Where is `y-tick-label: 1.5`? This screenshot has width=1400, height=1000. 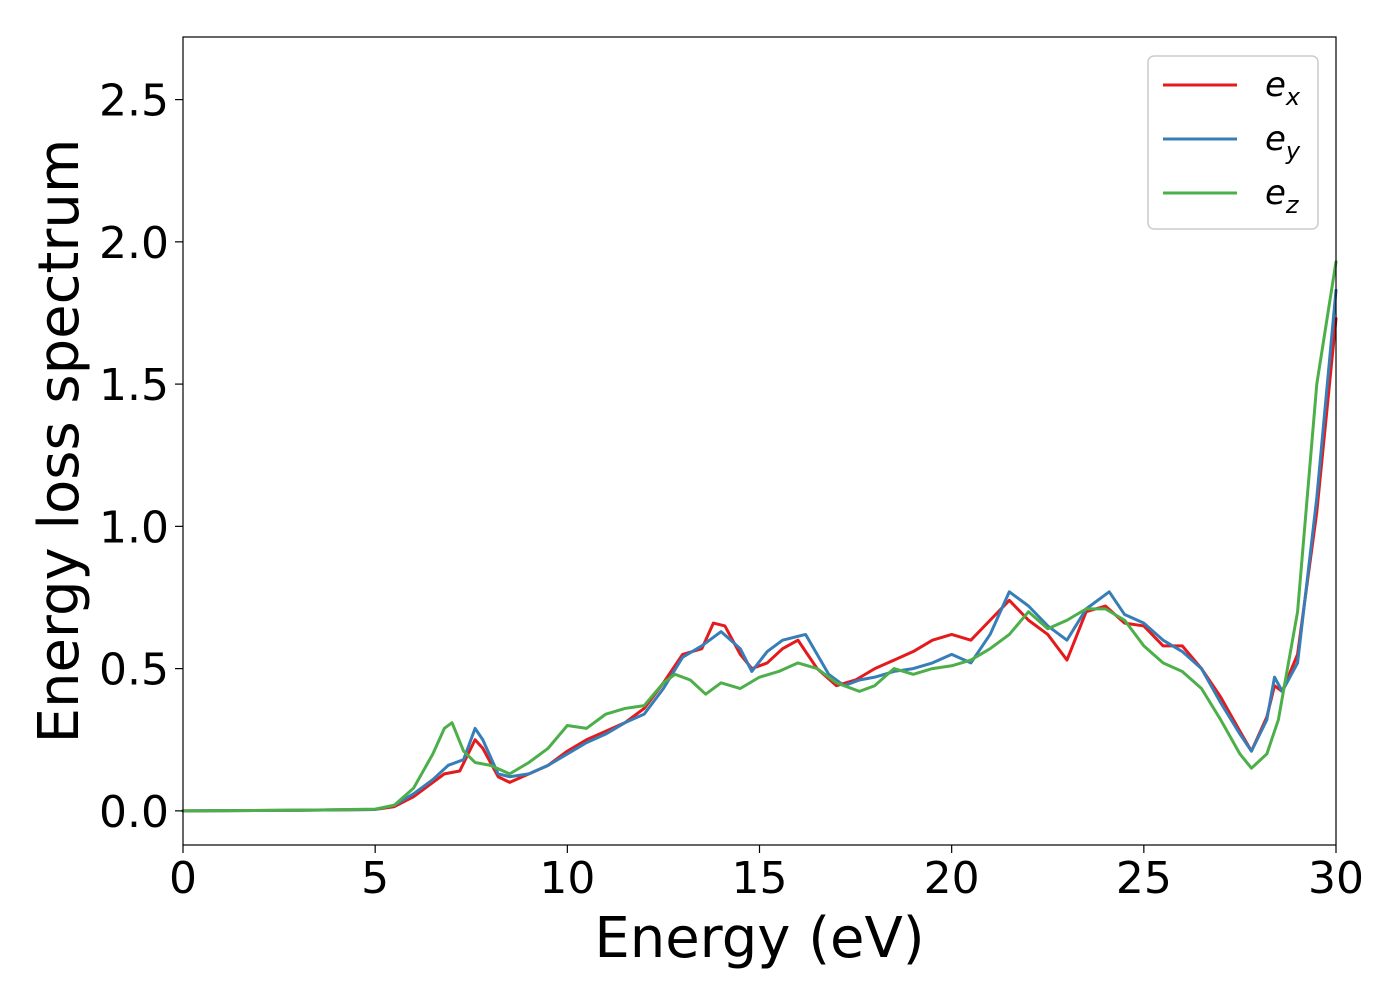
y-tick-label: 1.5 is located at coordinates (134, 385).